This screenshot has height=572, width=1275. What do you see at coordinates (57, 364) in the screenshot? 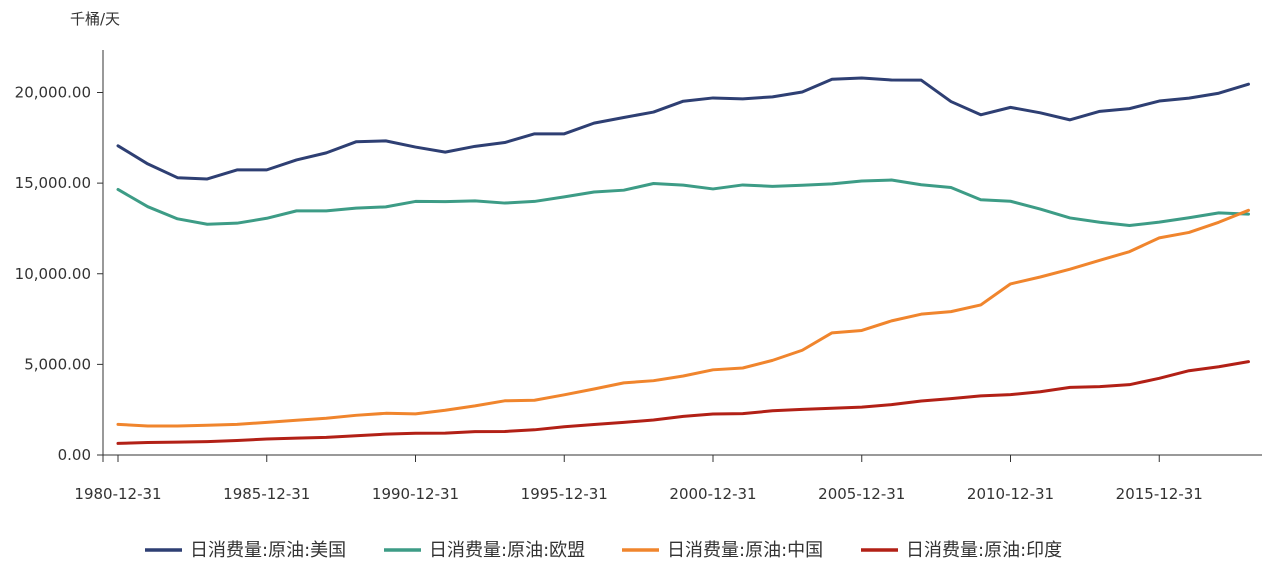
I see `y-tick-label: 5,000.00` at bounding box center [57, 364].